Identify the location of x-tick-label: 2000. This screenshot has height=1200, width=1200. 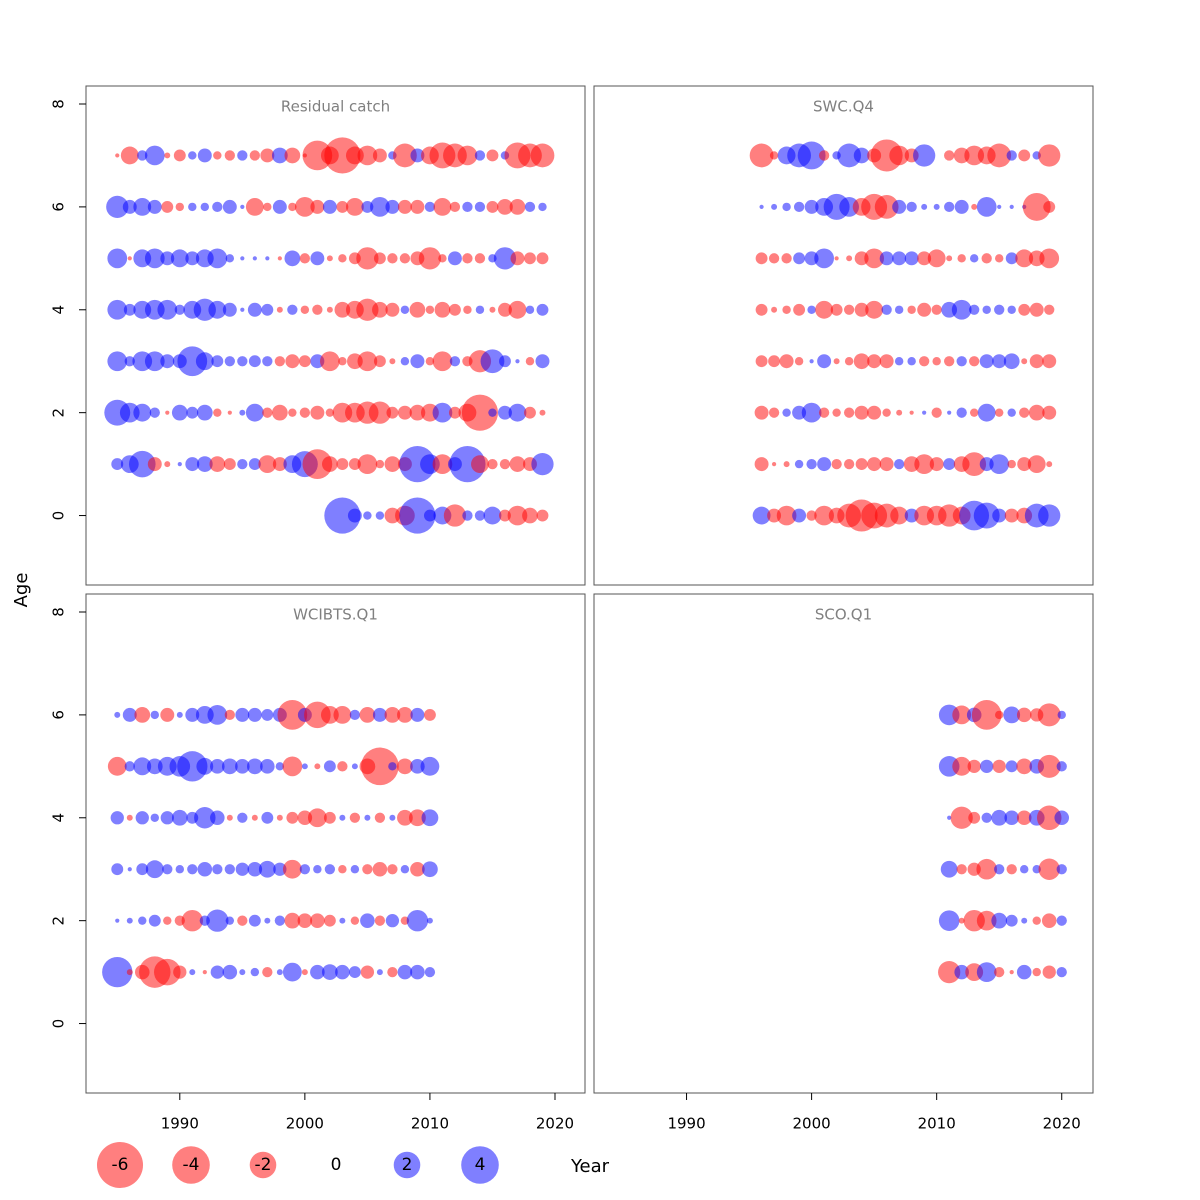
(812, 1124).